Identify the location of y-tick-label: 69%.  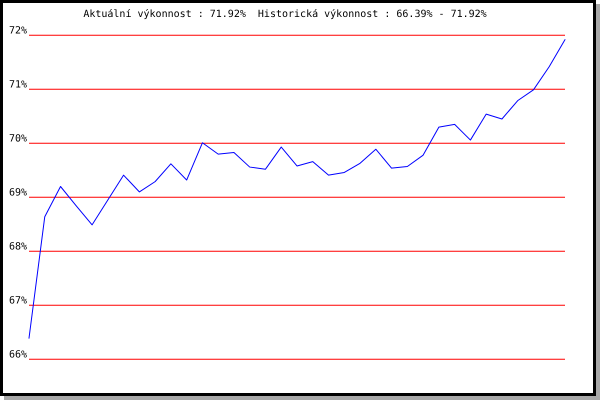
(17, 192).